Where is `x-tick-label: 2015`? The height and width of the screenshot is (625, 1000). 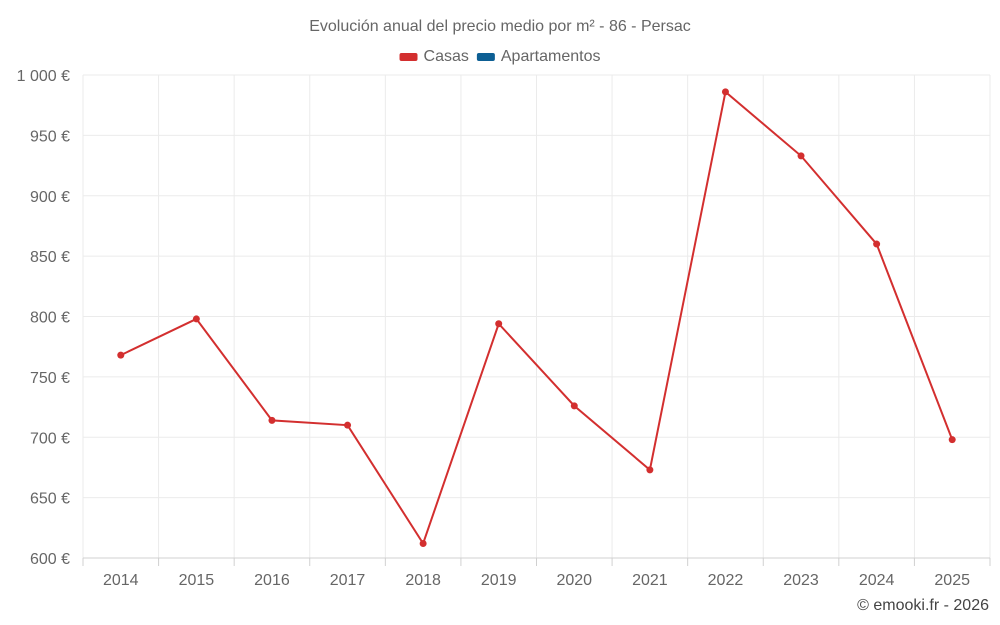
x-tick-label: 2015 is located at coordinates (197, 580).